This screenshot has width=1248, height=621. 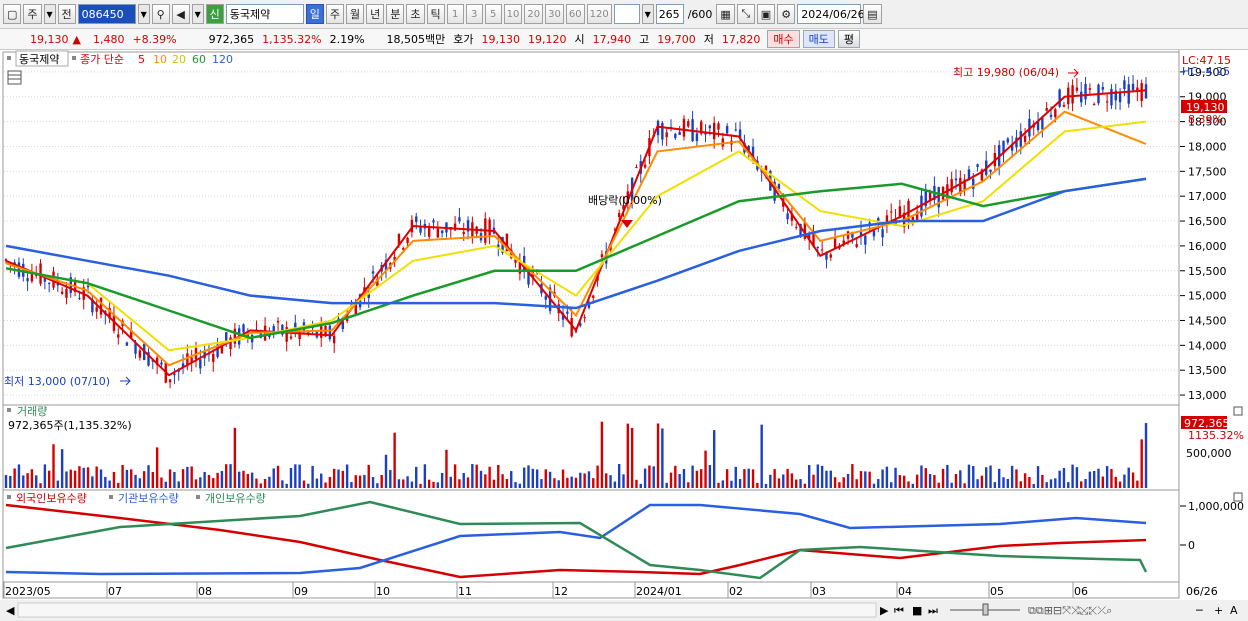 What do you see at coordinates (1238, 497) in the screenshot?
I see `holdings-close-icon` at bounding box center [1238, 497].